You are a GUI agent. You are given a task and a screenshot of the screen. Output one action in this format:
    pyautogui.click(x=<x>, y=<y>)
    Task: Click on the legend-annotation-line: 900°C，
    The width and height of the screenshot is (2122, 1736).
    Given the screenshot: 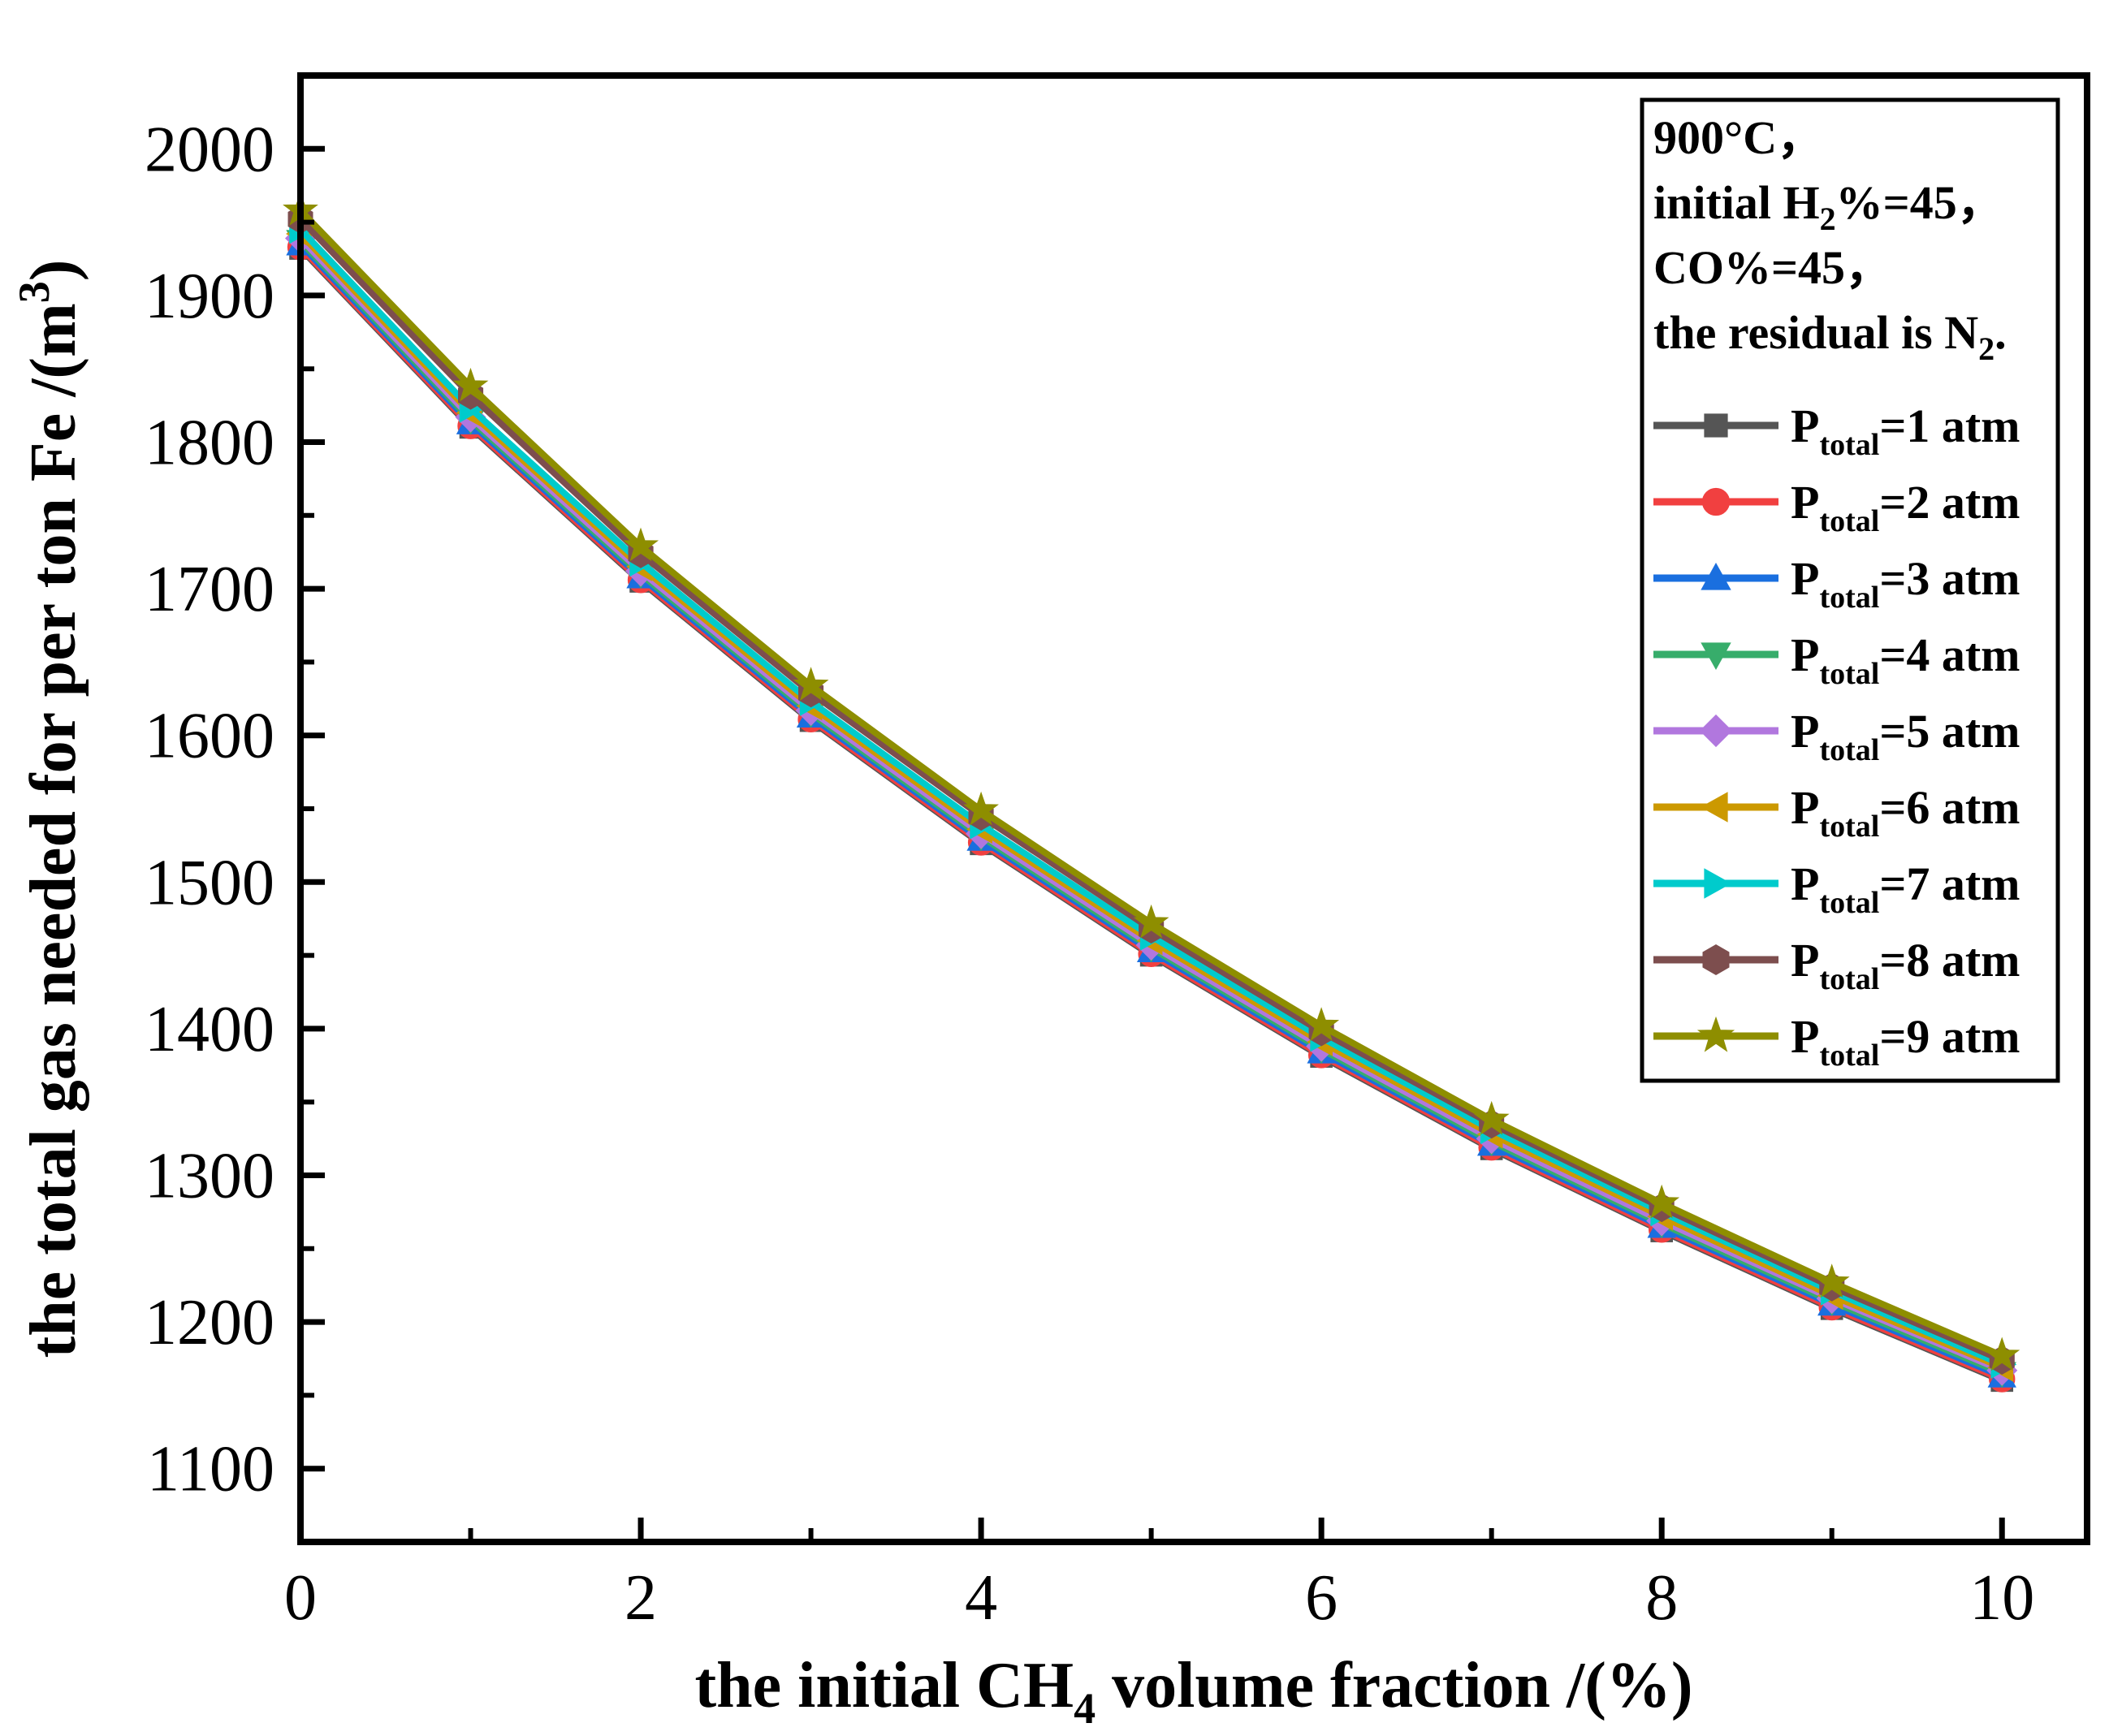 What is the action you would take?
    pyautogui.click(x=1738, y=137)
    